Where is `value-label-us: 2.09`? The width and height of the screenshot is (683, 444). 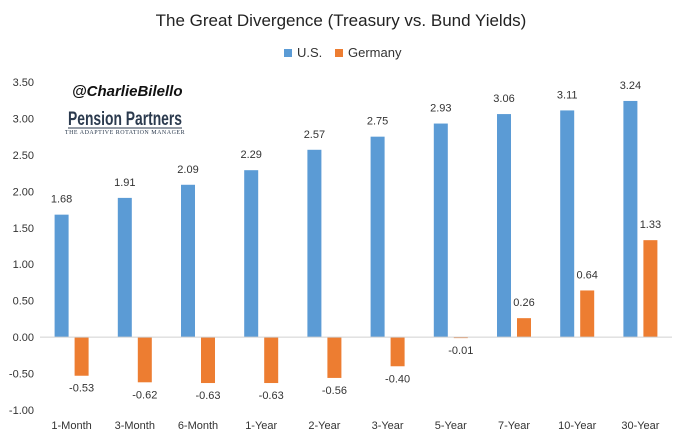 value-label-us: 2.09 is located at coordinates (187, 170).